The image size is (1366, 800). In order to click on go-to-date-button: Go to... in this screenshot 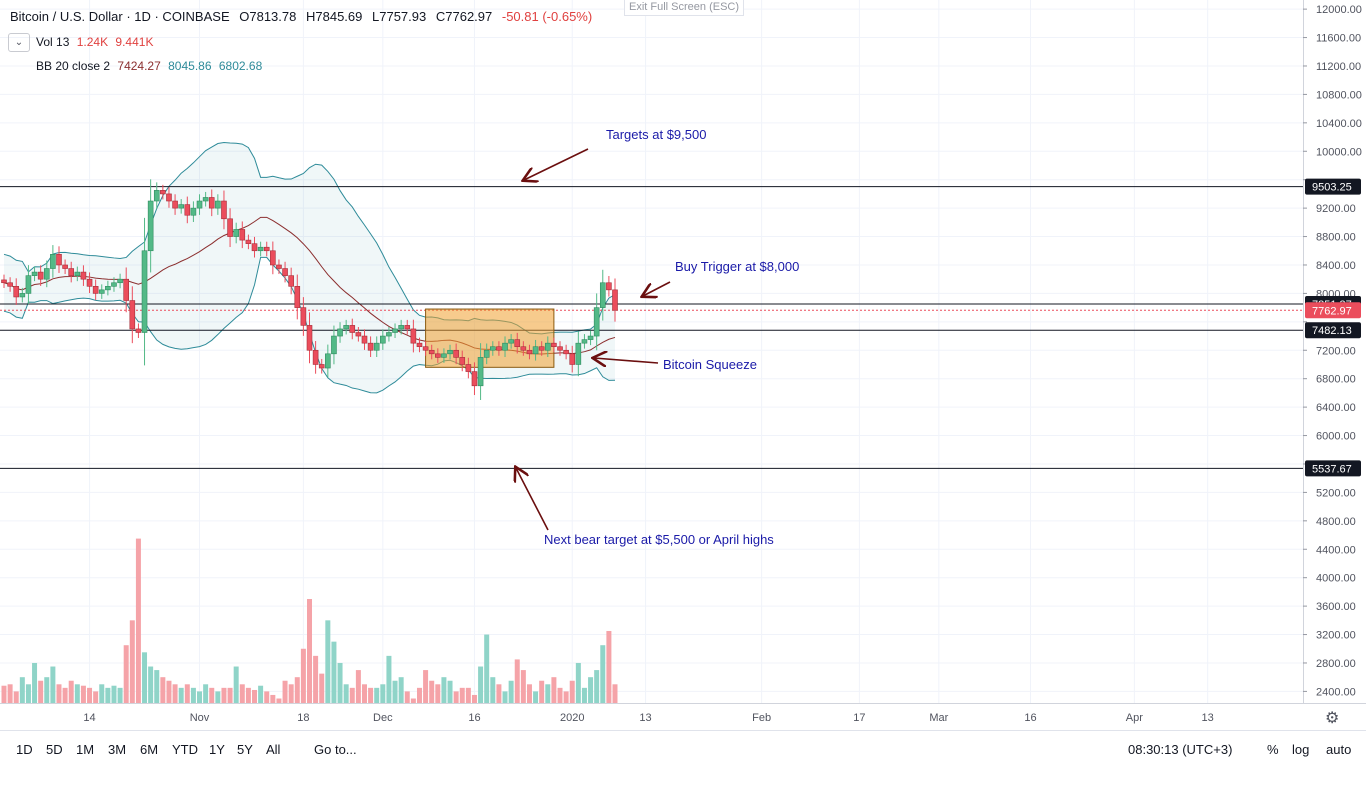, I will do `click(335, 749)`.